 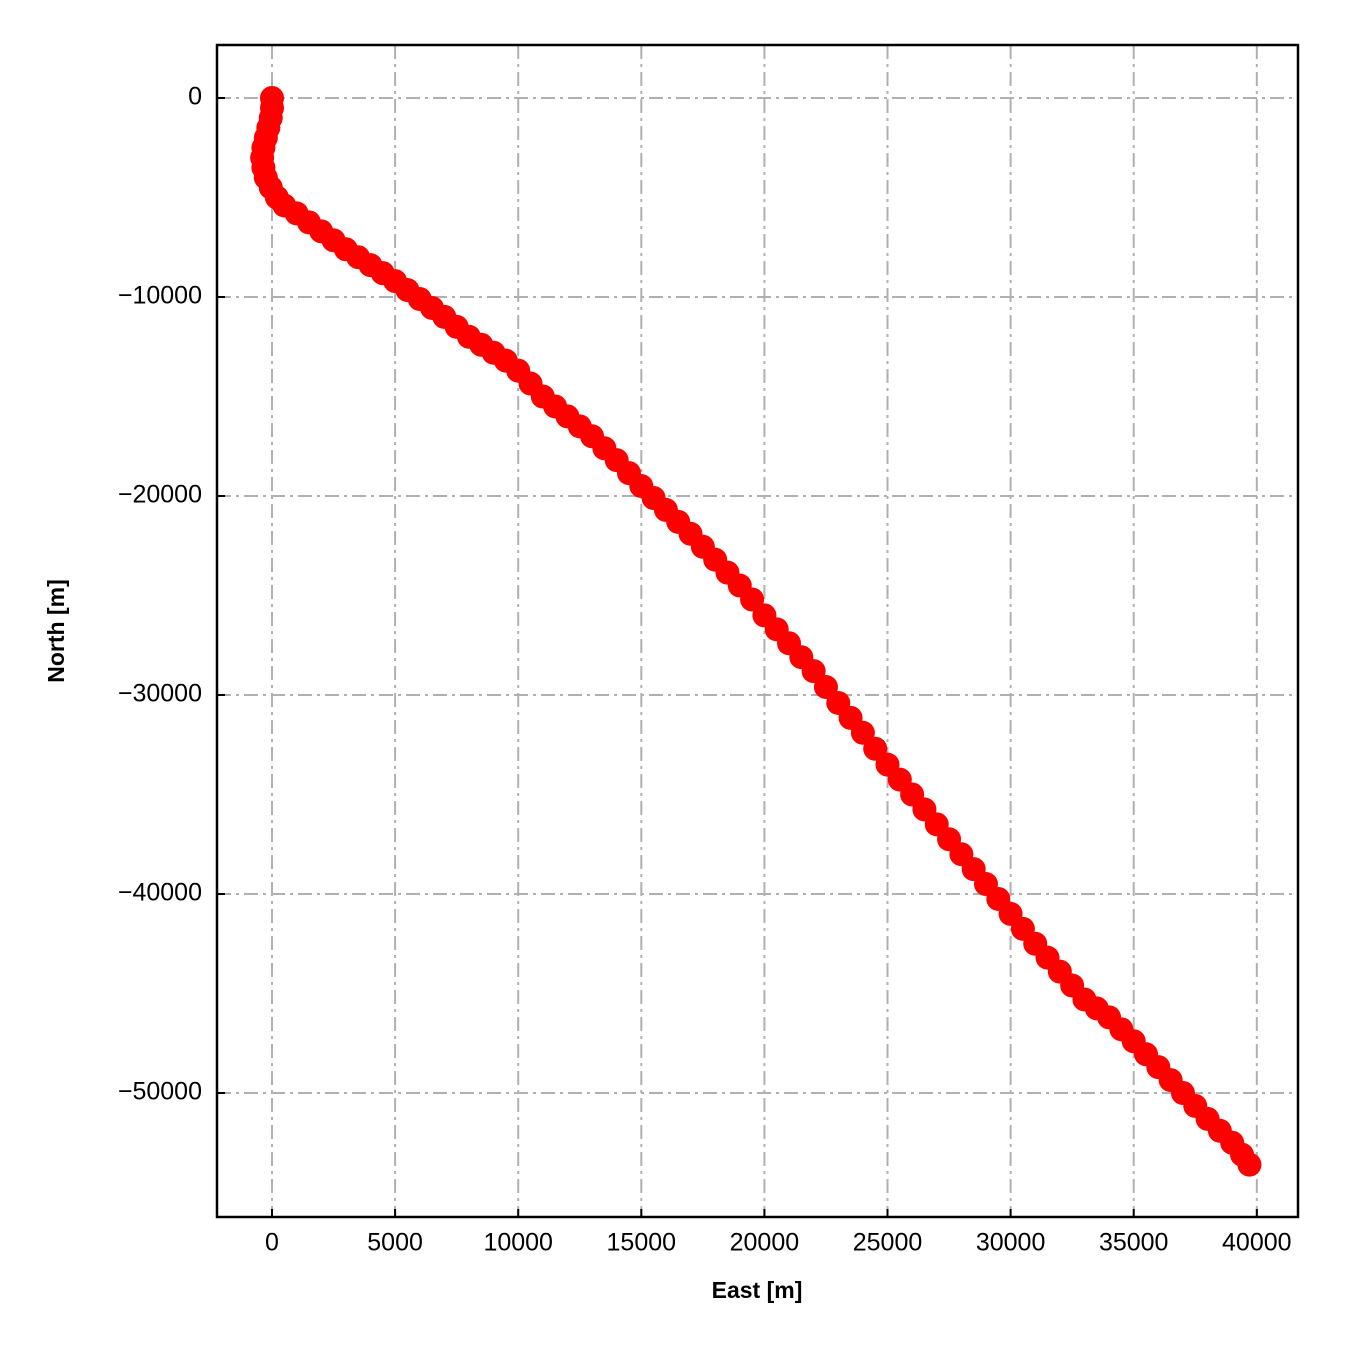 What do you see at coordinates (56, 630) in the screenshot?
I see `y-axis-label: North [m]` at bounding box center [56, 630].